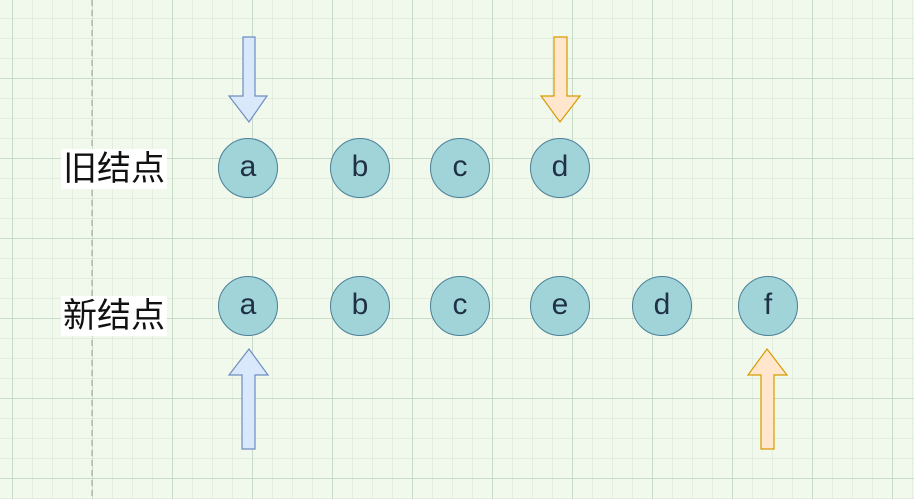 Image resolution: width=914 pixels, height=499 pixels. Describe the element at coordinates (248, 398) in the screenshot. I see `new-start-pointer-arrow` at that location.